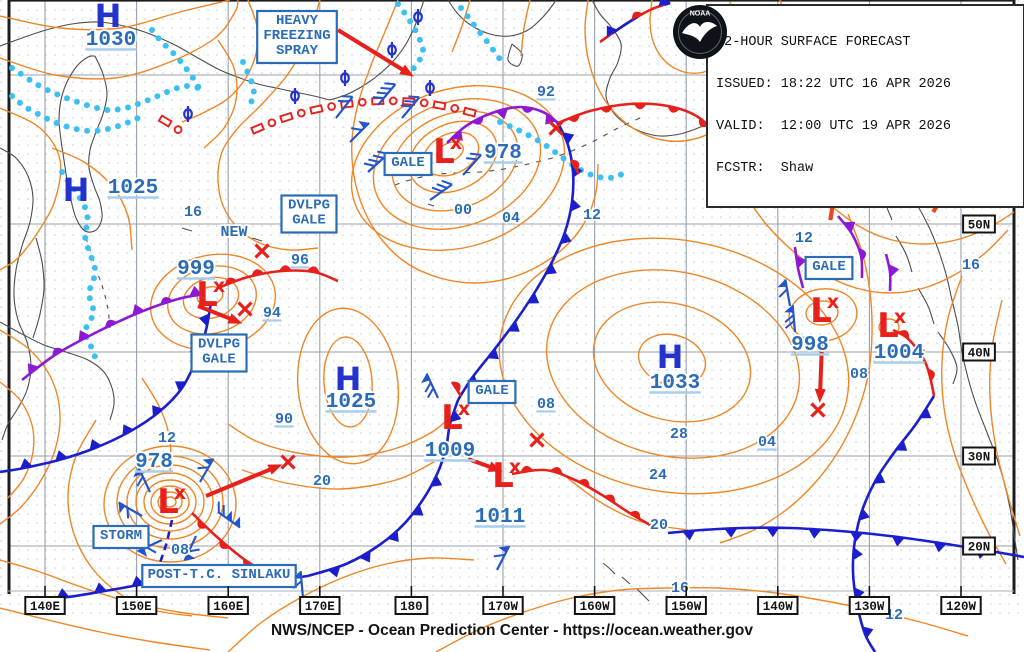 Image resolution: width=1024 pixels, height=652 pixels. Describe the element at coordinates (546, 404) in the screenshot. I see `forecast-pressure-label: 08` at that location.